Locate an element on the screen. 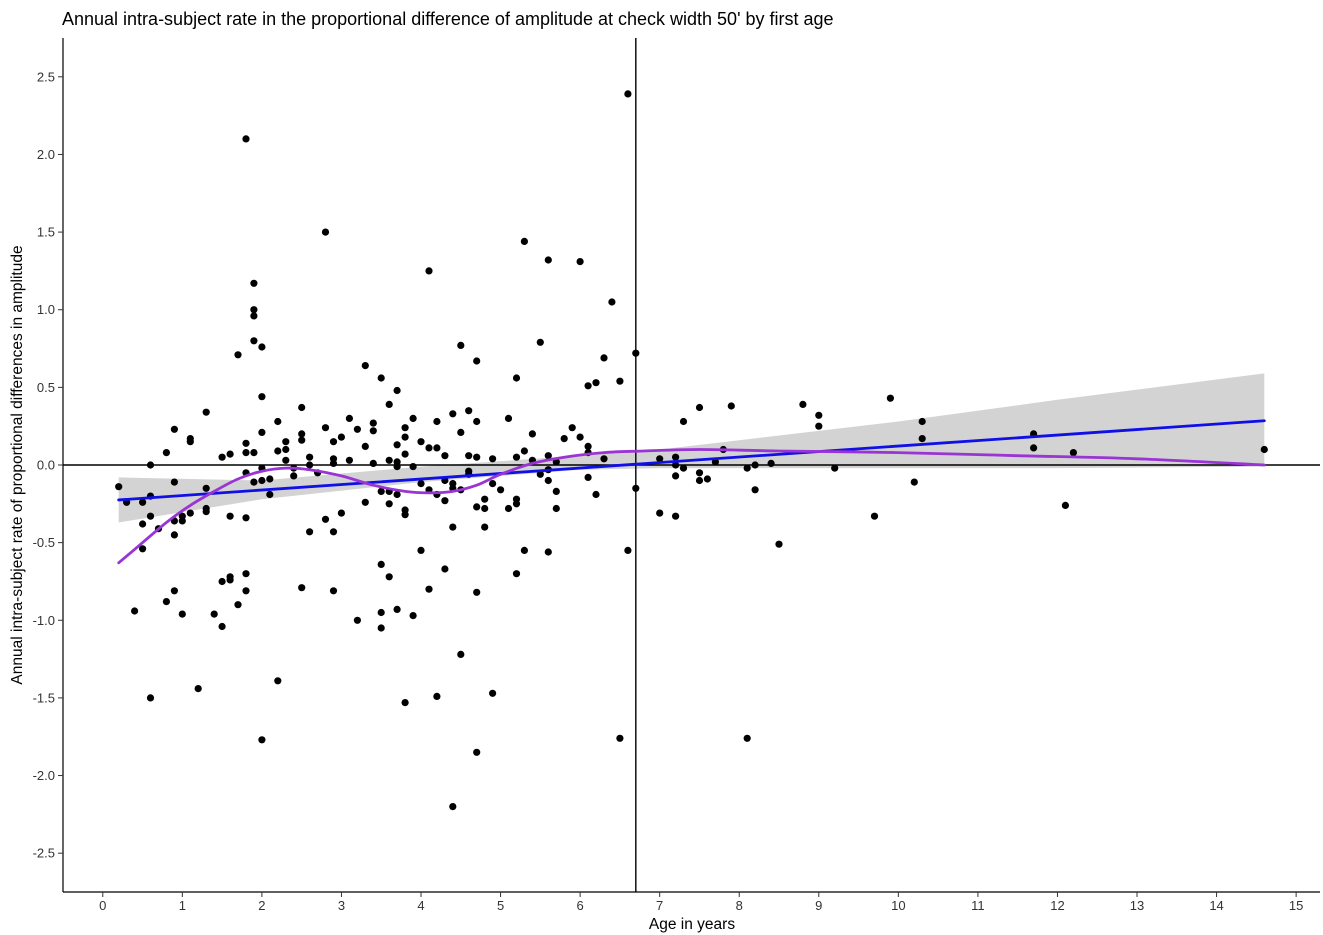  y-tick-label: 1.5 is located at coordinates (46, 232).